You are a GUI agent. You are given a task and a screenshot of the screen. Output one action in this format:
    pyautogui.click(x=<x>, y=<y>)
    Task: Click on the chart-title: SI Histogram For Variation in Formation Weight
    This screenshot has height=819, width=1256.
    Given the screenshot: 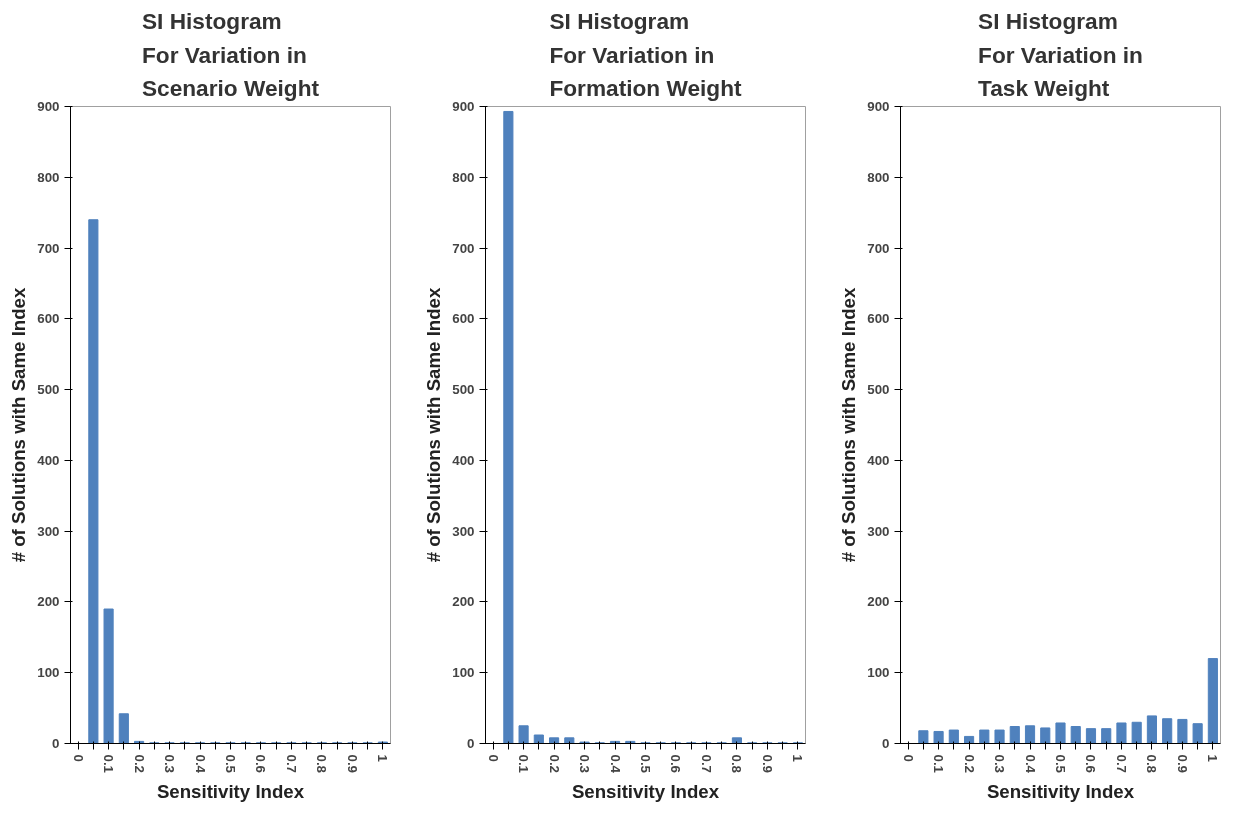 What is the action you would take?
    pyautogui.click(x=646, y=54)
    